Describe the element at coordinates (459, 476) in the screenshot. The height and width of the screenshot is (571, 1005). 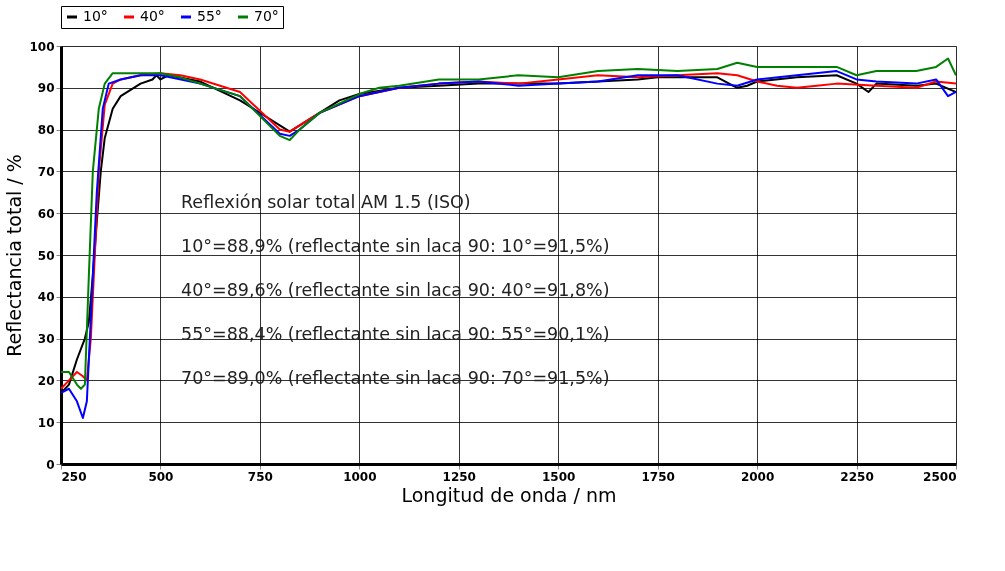
I see `x-tick-label: 1250` at that location.